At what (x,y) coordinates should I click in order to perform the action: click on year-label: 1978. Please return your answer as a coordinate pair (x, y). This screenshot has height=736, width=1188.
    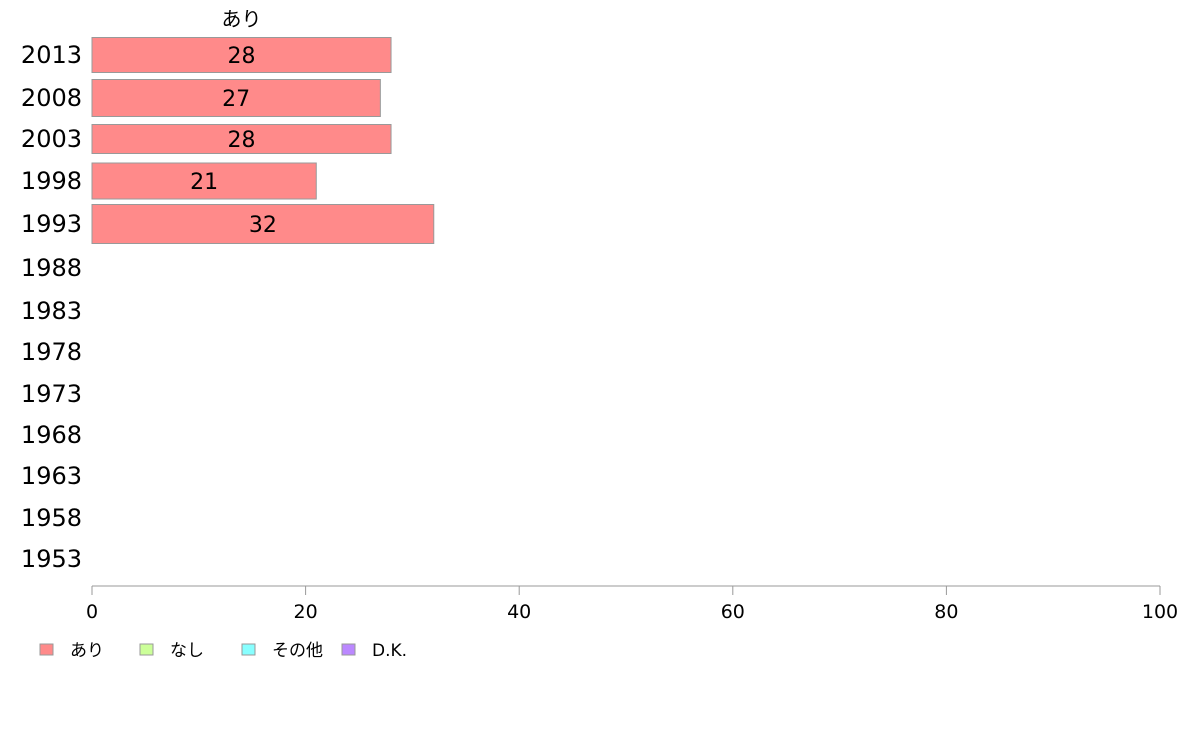
    Looking at the image, I should click on (51, 352).